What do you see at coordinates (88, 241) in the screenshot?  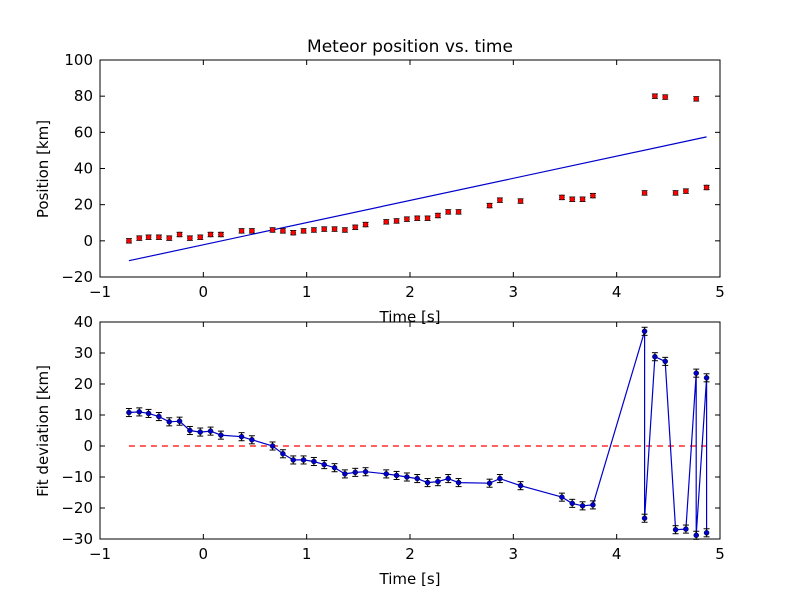 I see `y-tick-label: 0` at bounding box center [88, 241].